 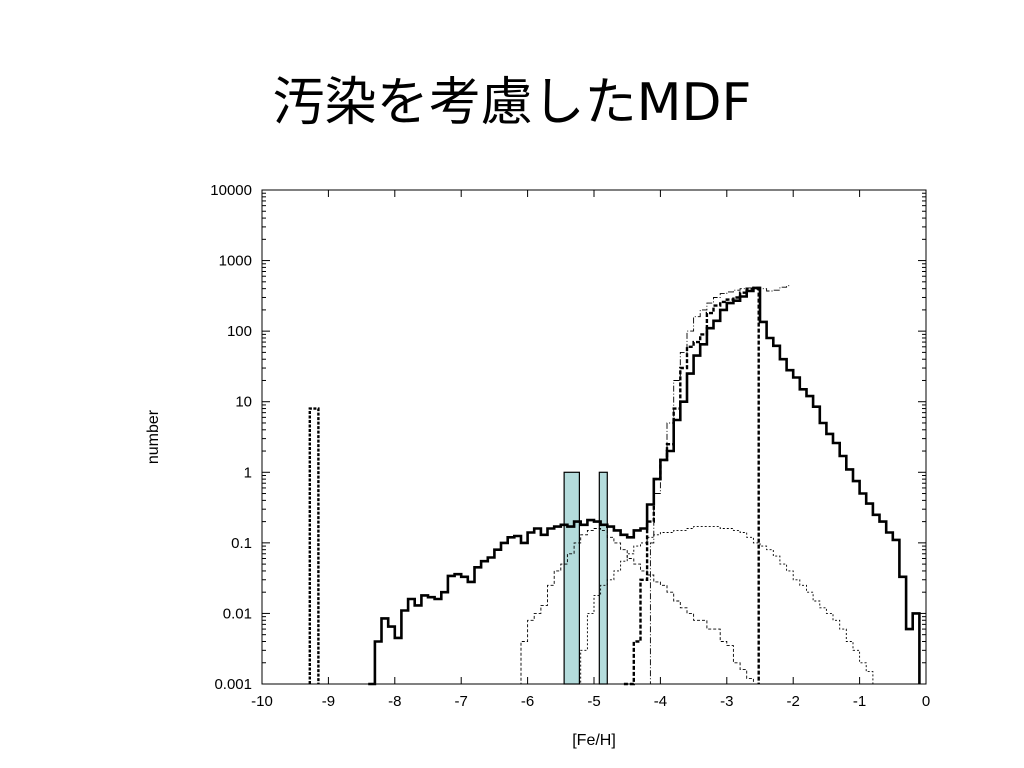 What do you see at coordinates (237, 613) in the screenshot?
I see `y-tick-label: 0.01` at bounding box center [237, 613].